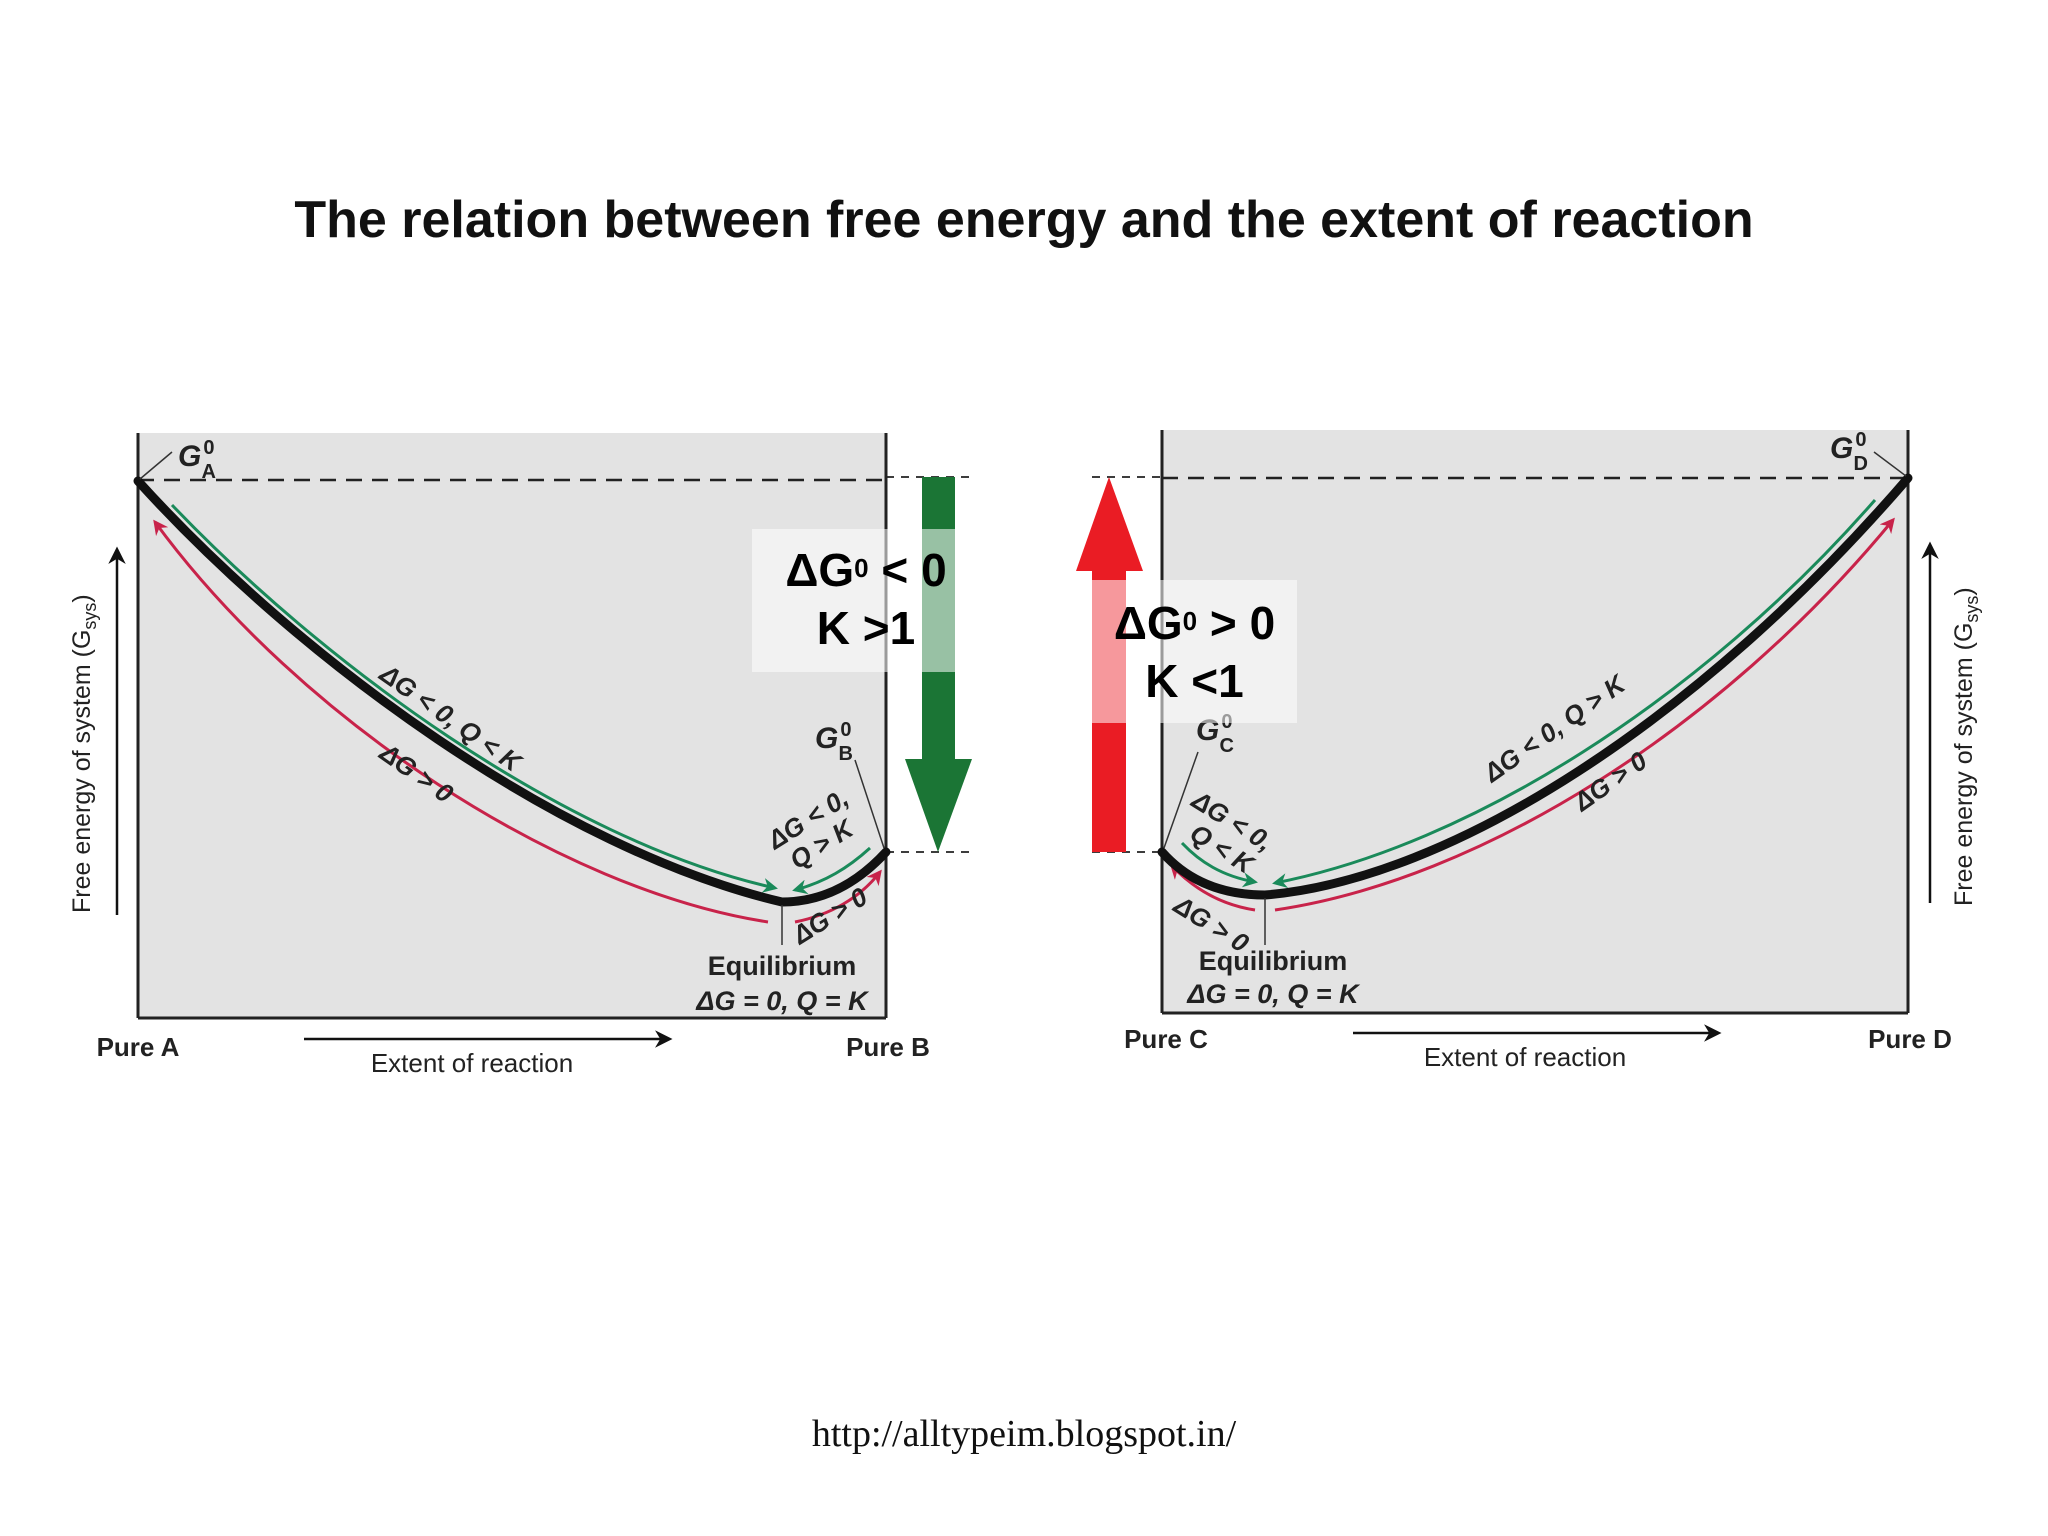  What do you see at coordinates (474, 698) in the screenshot?
I see `left-forward-arrow` at bounding box center [474, 698].